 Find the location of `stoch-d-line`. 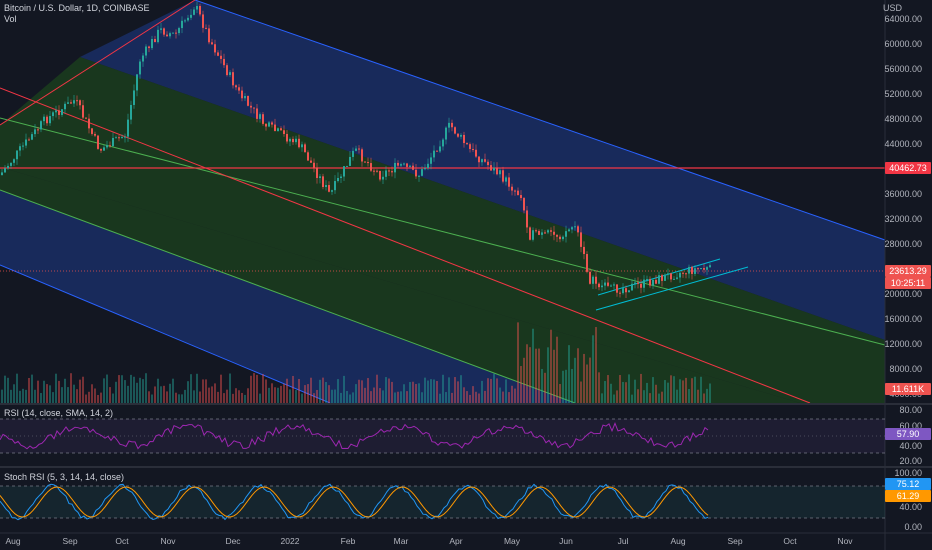

stoch-d-line is located at coordinates (354, 502).